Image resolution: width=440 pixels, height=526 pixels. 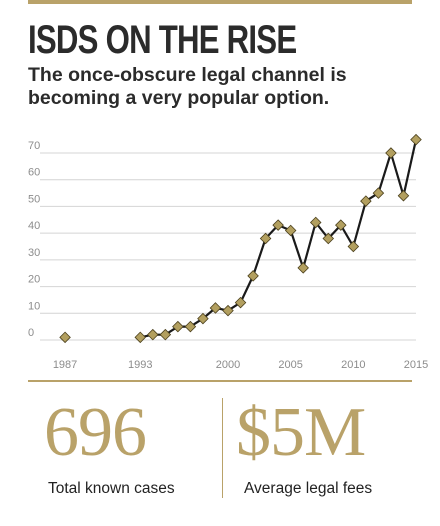 I want to click on y-tick-label: 20, so click(x=34, y=280).